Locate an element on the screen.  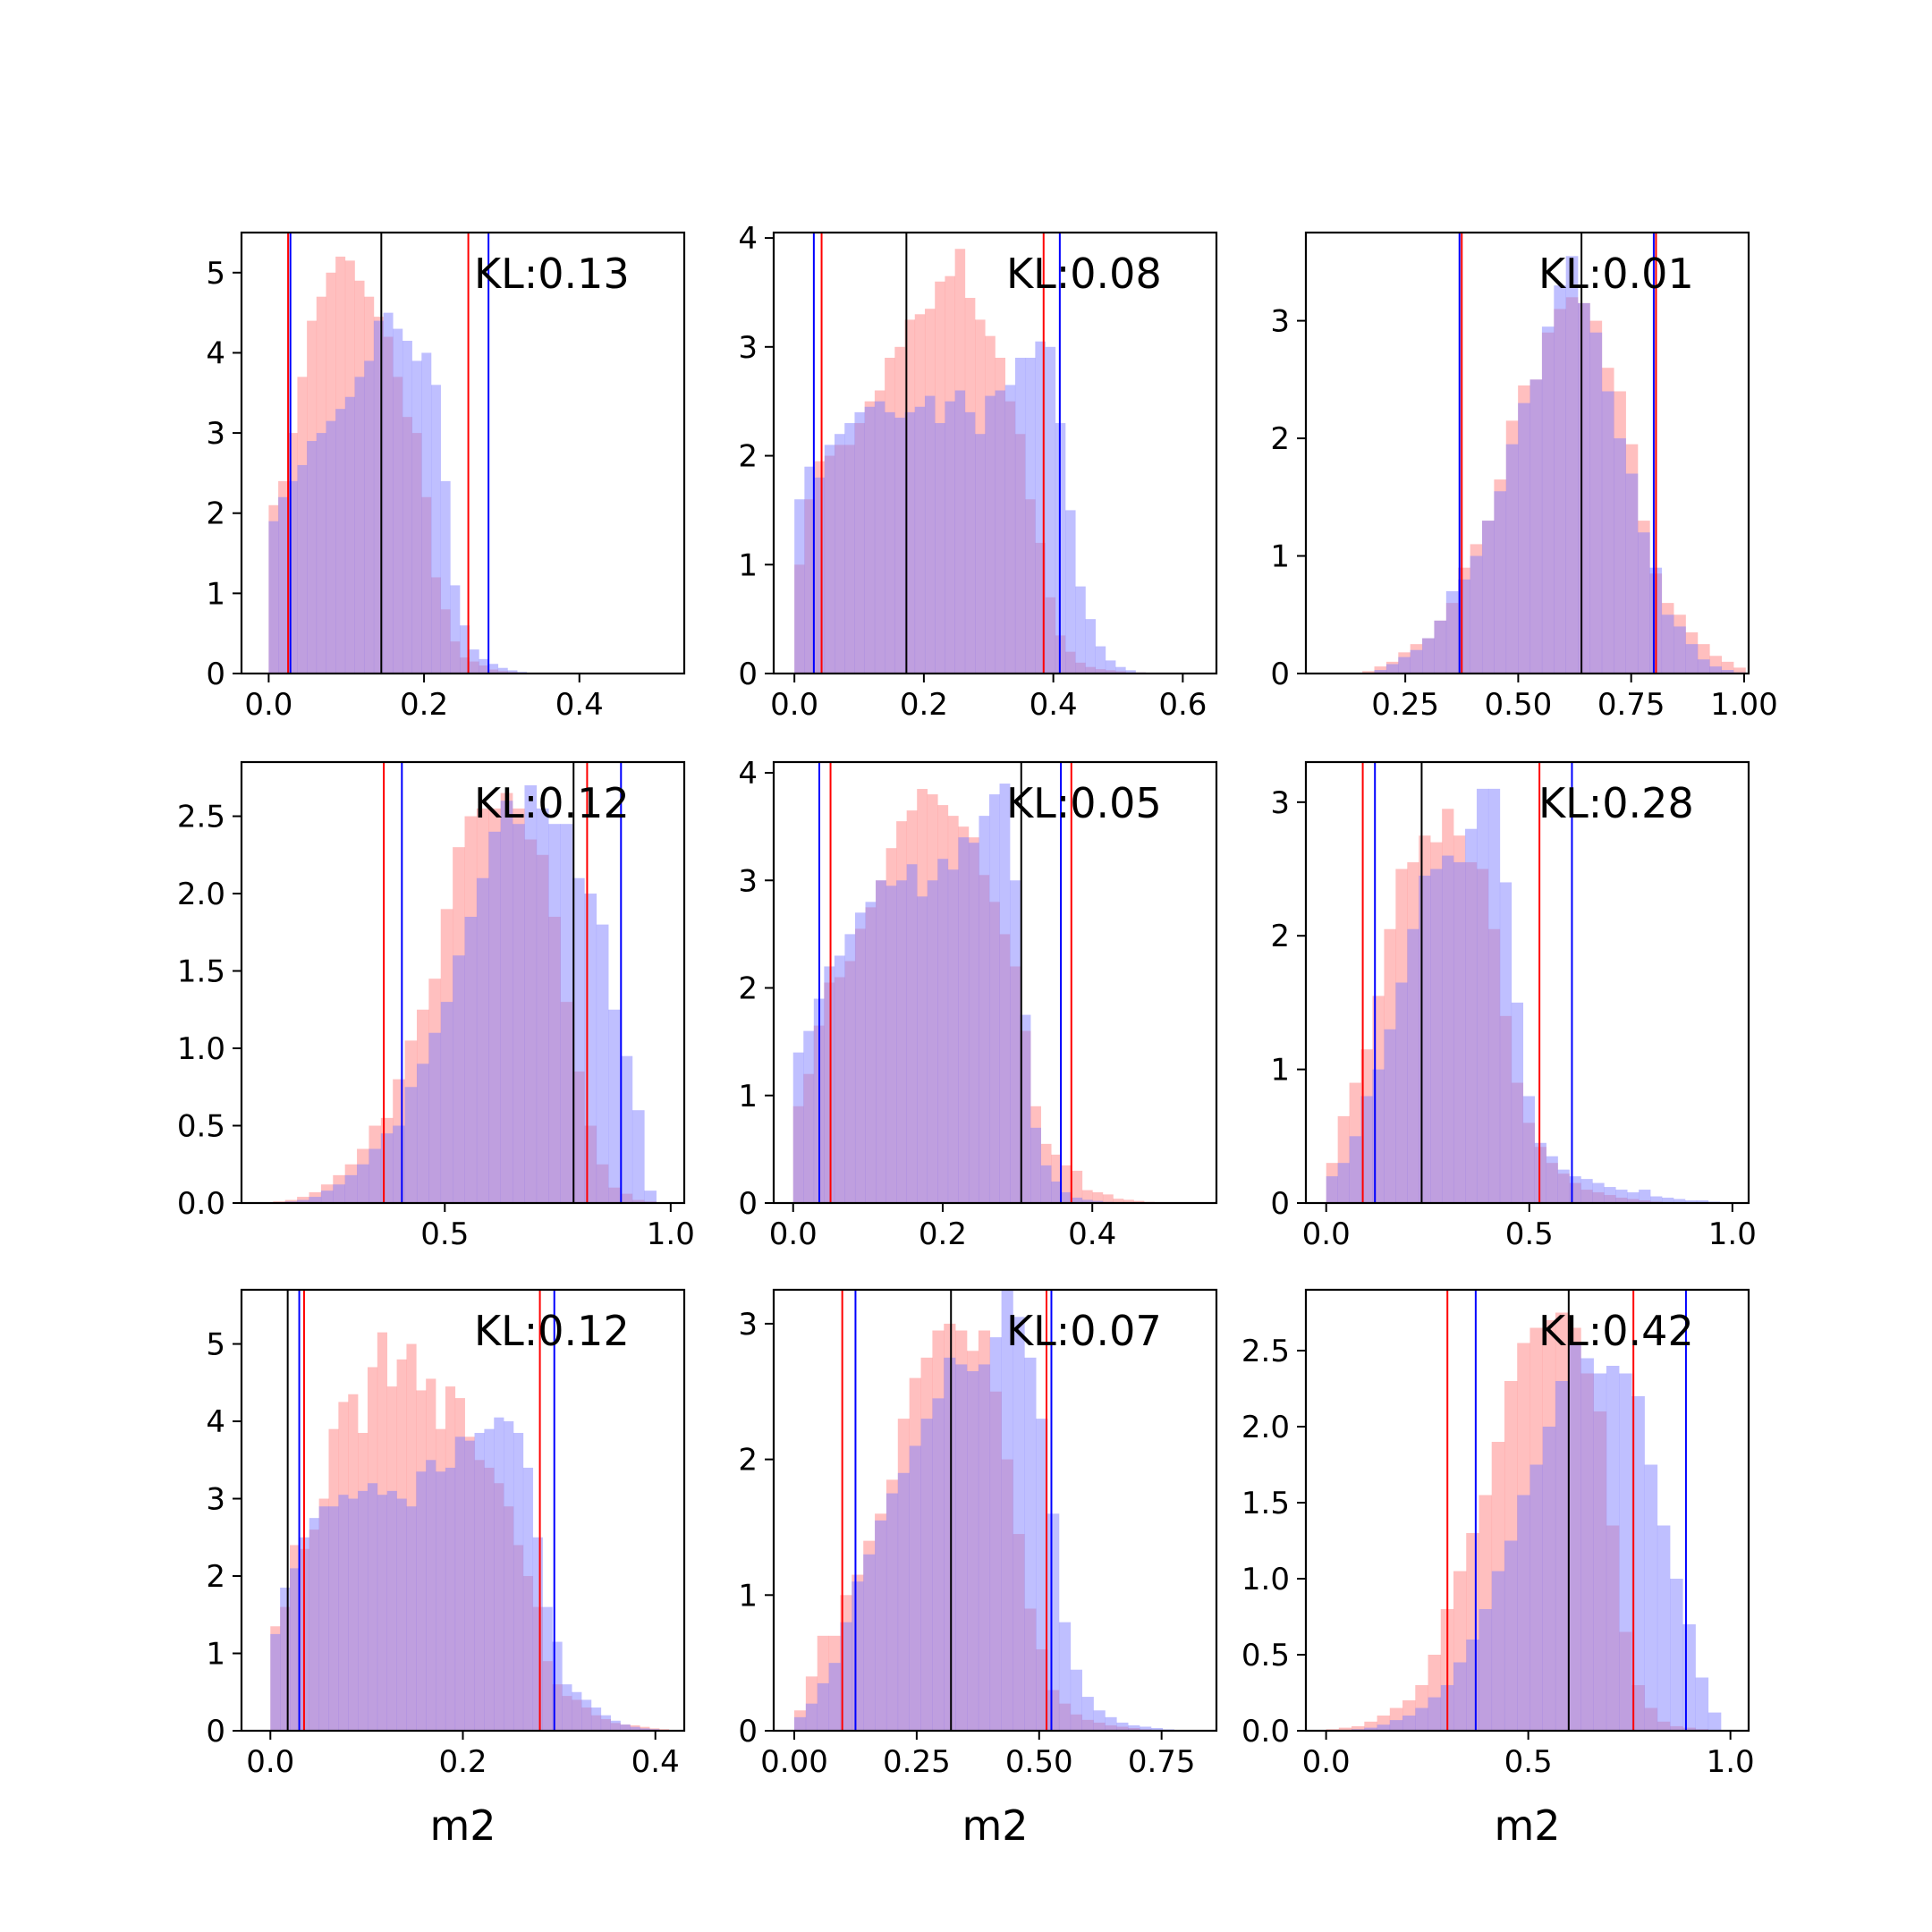
x-axis-label: m2 is located at coordinates (1527, 1825).